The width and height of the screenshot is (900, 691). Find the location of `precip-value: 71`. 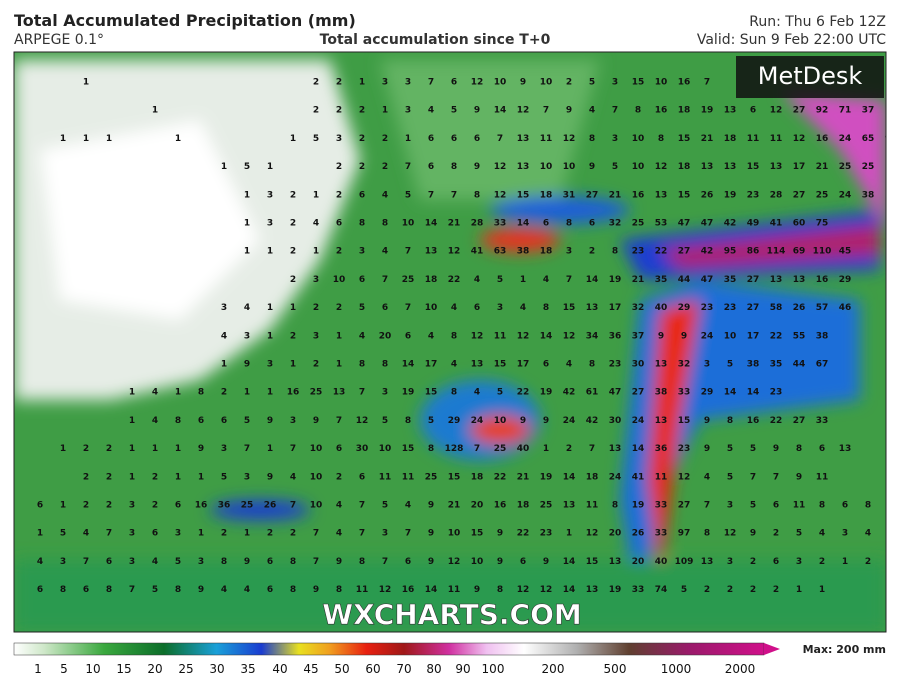

precip-value: 71 is located at coordinates (845, 111).